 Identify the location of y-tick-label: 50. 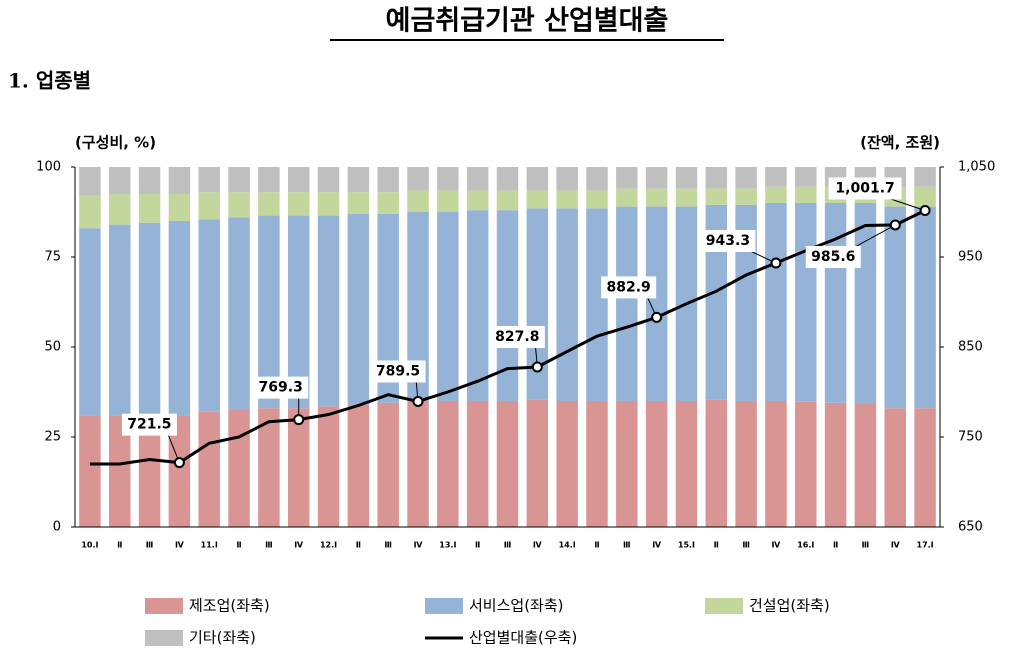
(52, 347).